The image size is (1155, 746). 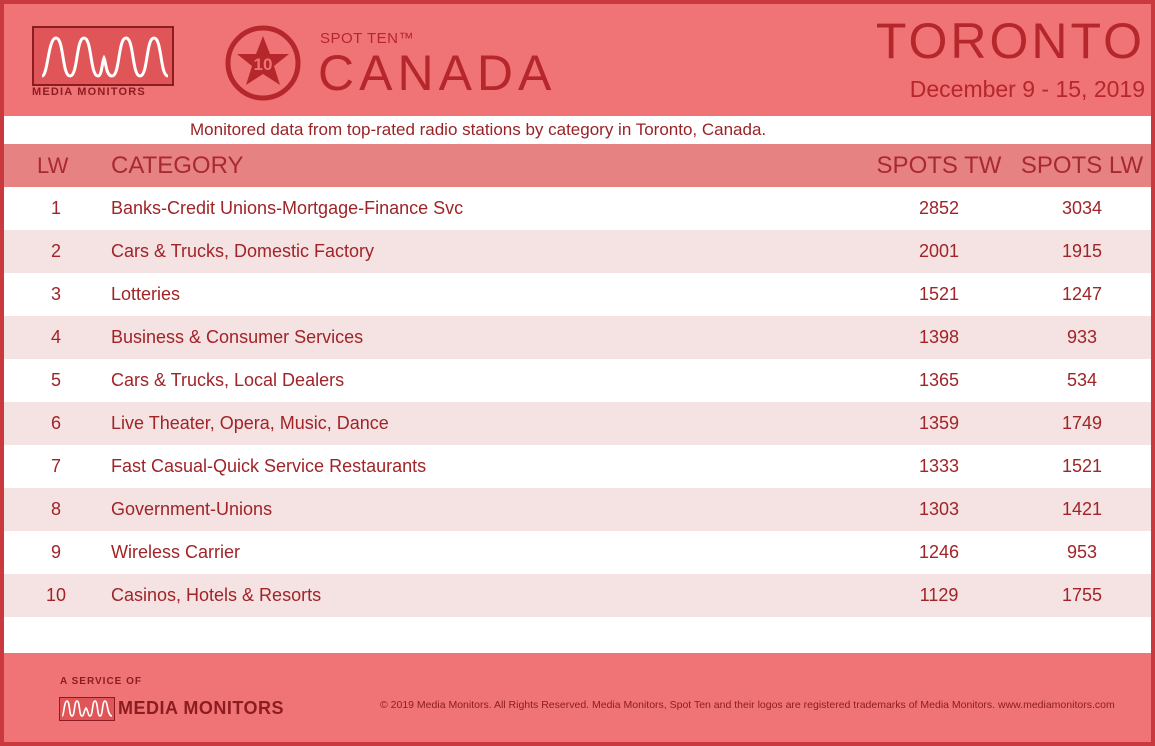 I want to click on cell-category: Banks-Credit Unions-Mortgage-Finance Svc, so click(x=287, y=208).